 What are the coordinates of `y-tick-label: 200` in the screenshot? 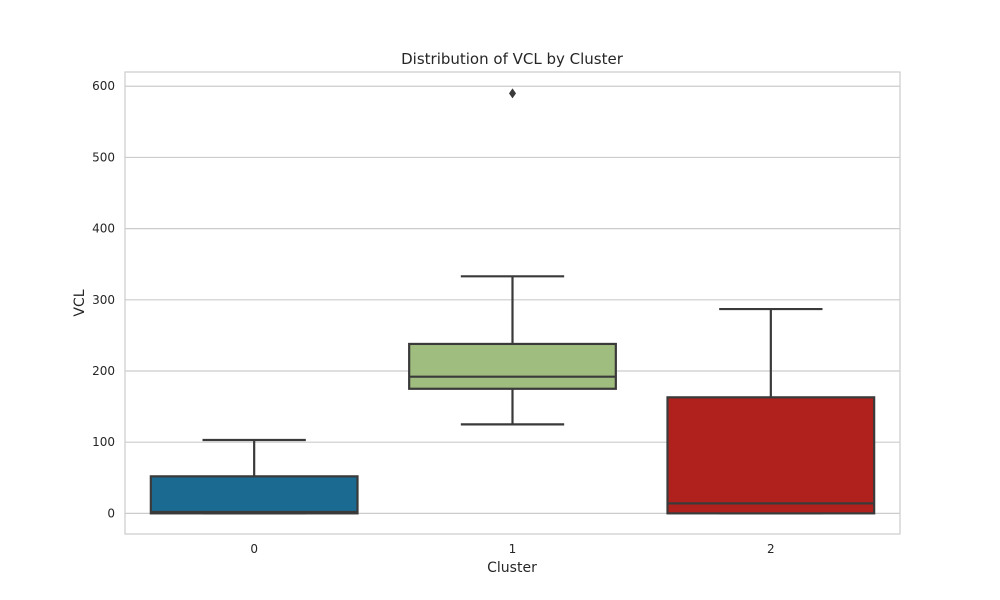 It's located at (103, 371).